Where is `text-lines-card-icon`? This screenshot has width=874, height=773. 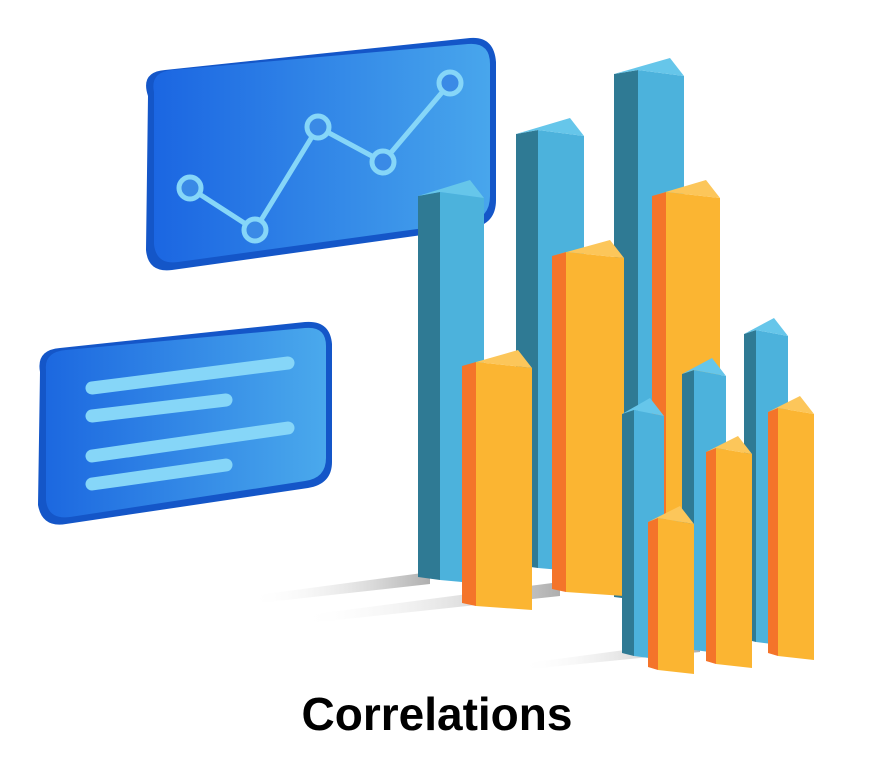 text-lines-card-icon is located at coordinates (185, 423).